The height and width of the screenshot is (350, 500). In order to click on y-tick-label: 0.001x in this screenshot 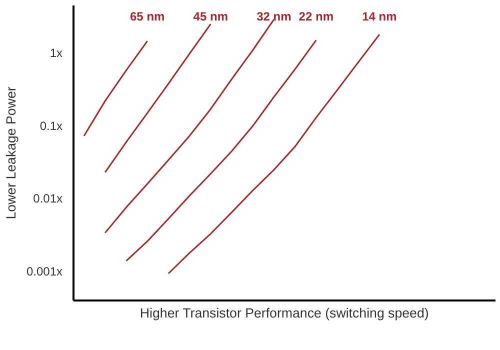, I will do `click(44, 271)`.